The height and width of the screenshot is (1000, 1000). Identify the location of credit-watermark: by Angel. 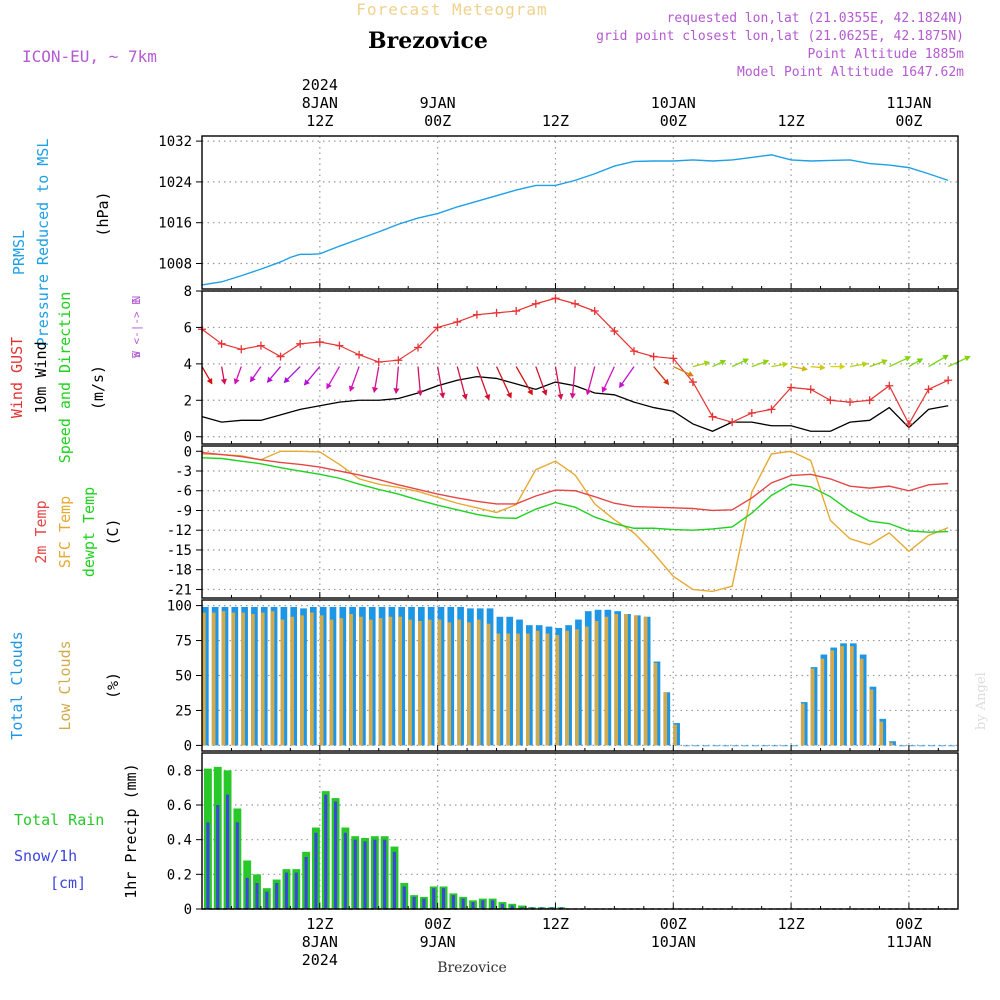
(981, 701).